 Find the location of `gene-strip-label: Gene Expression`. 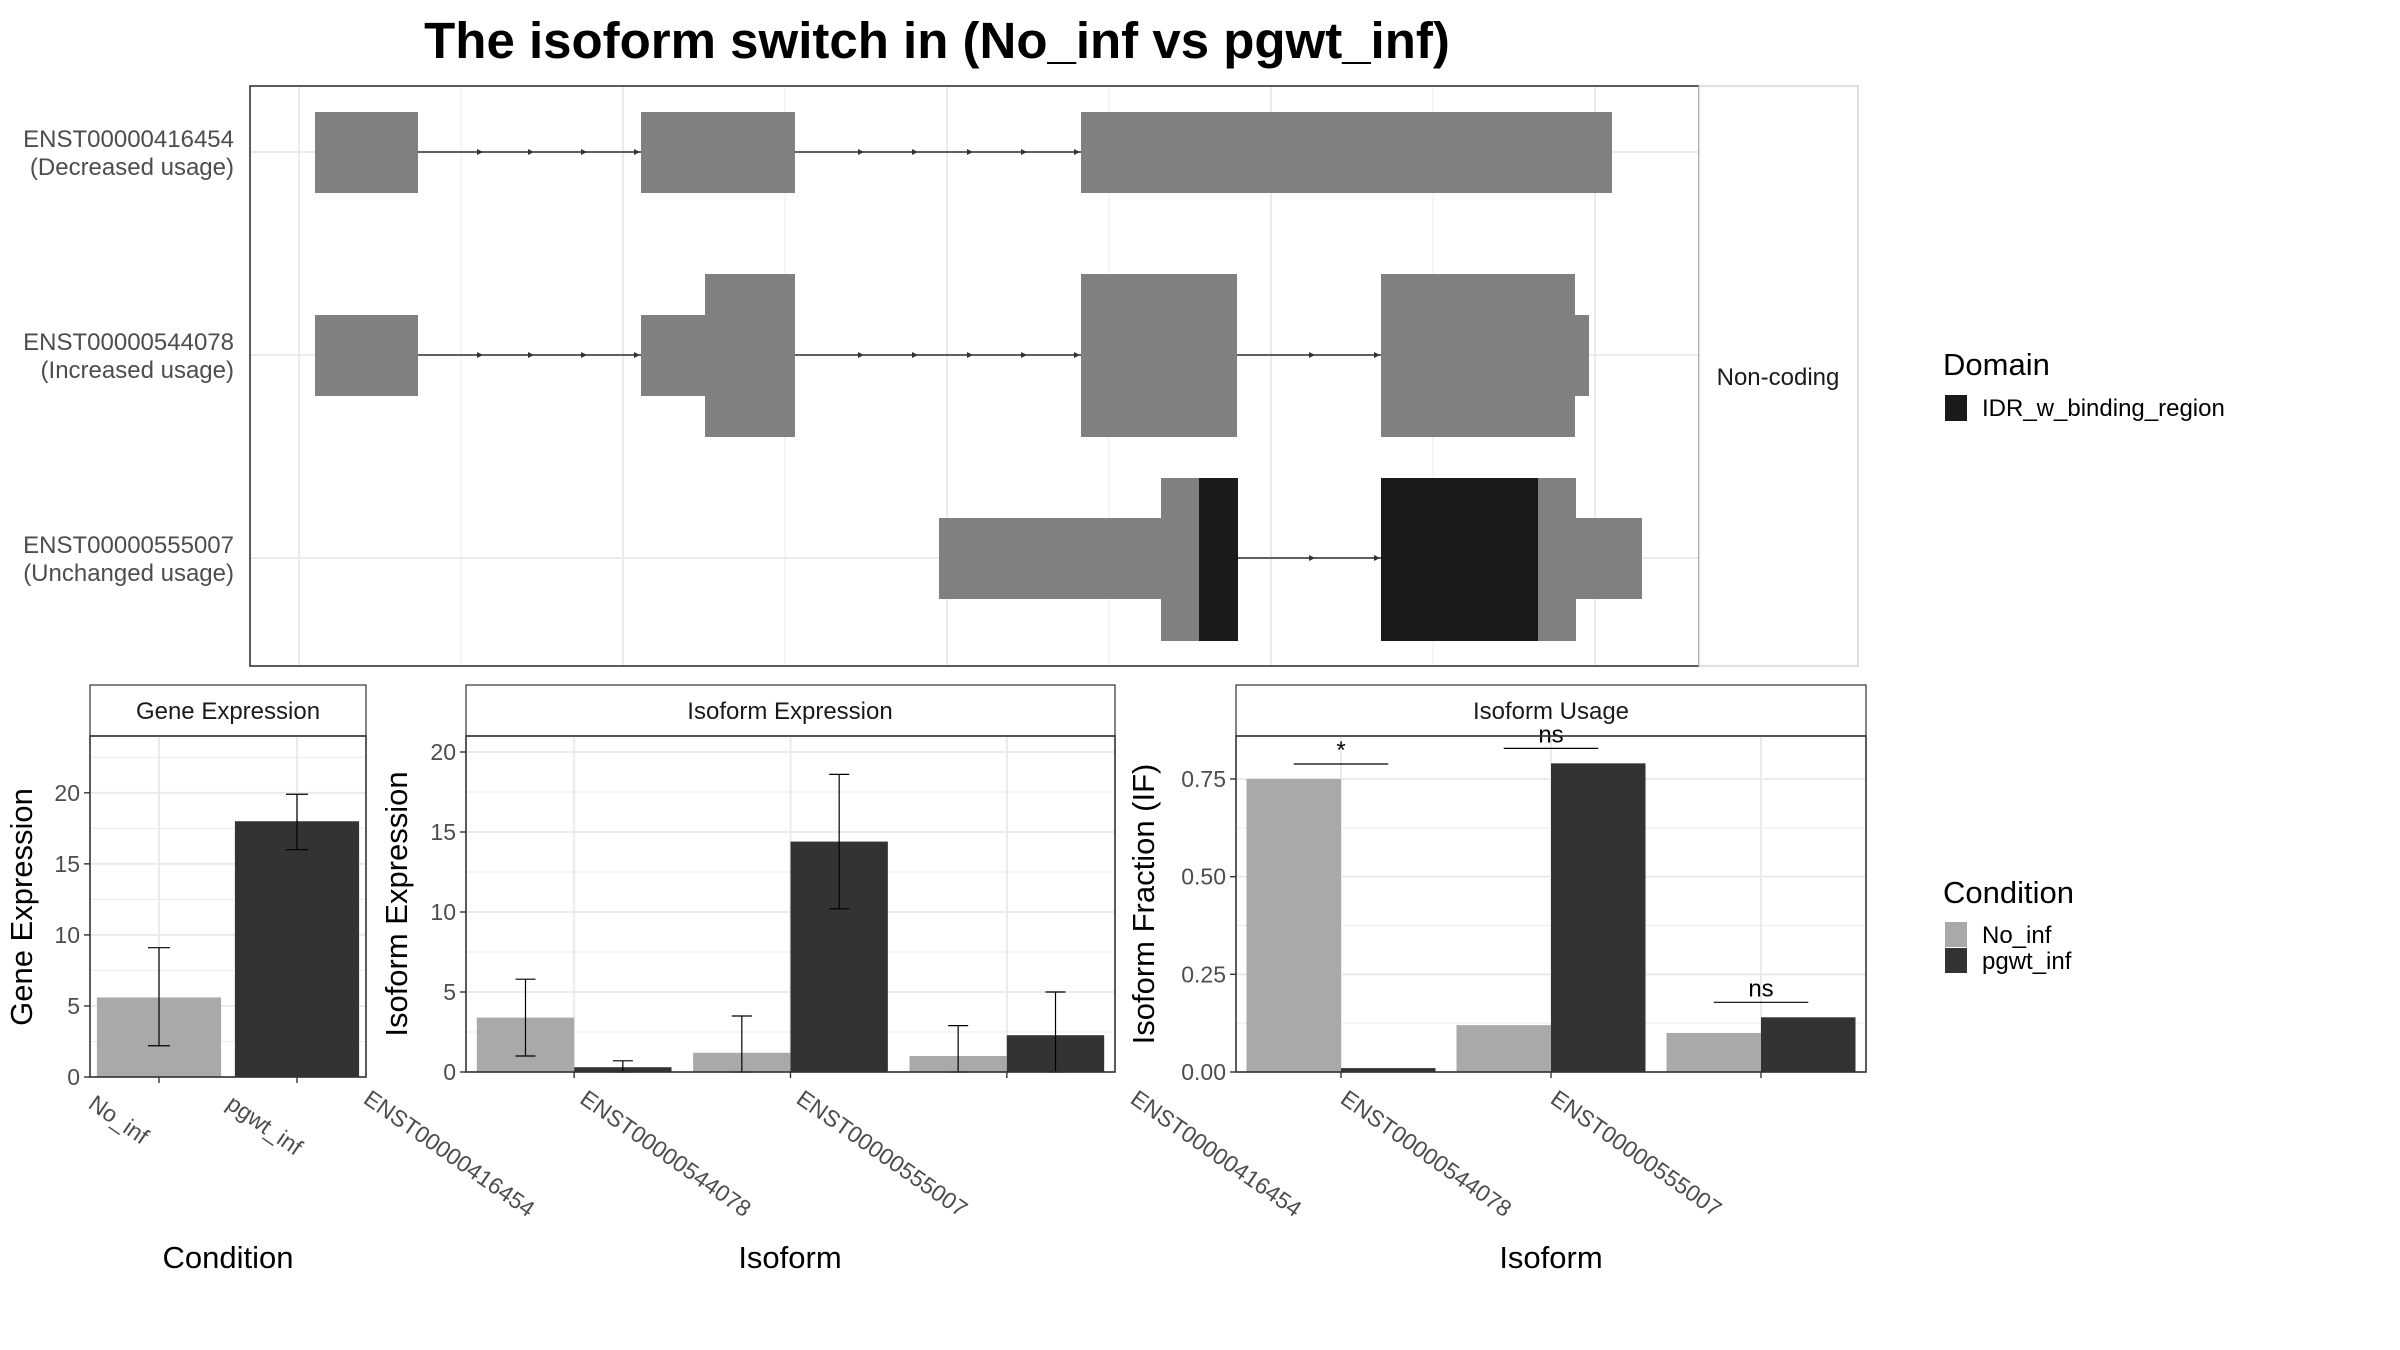

gene-strip-label: Gene Expression is located at coordinates (228, 711).